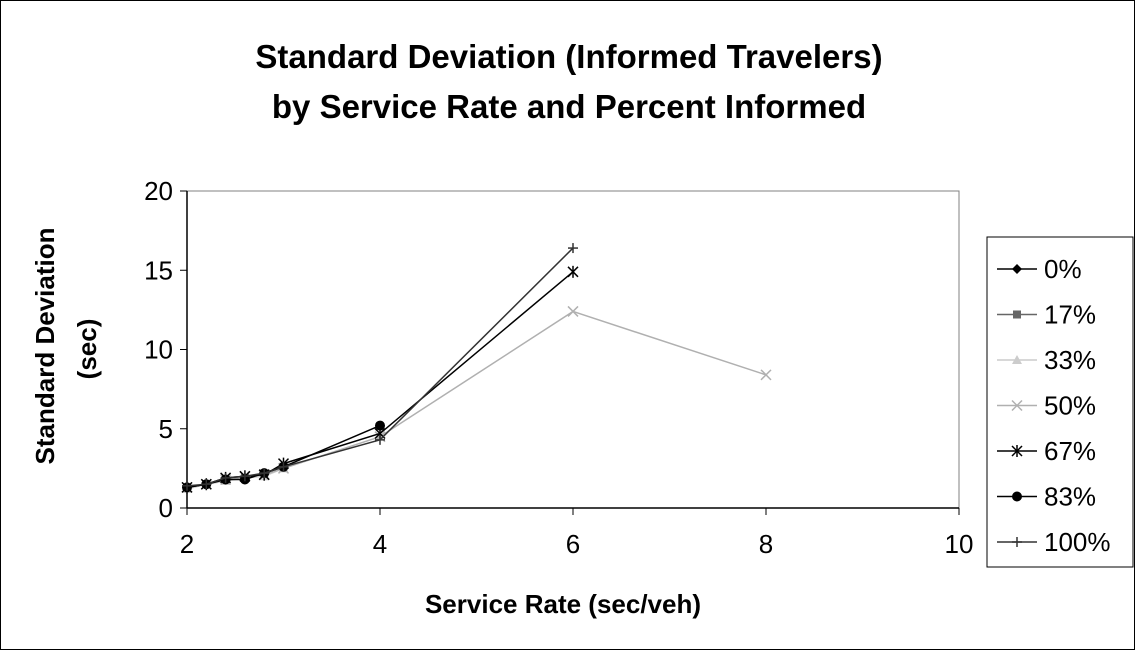 The height and width of the screenshot is (651, 1135). Describe the element at coordinates (573, 271) in the screenshot. I see `data-point-67pct` at that location.